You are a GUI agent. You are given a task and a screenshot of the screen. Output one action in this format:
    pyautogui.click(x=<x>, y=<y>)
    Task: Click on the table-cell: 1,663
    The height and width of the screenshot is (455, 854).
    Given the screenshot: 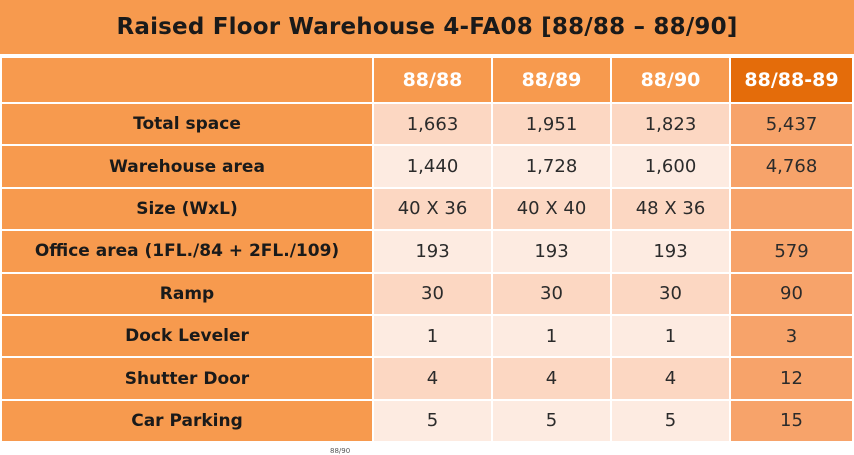 What is the action you would take?
    pyautogui.click(x=432, y=124)
    